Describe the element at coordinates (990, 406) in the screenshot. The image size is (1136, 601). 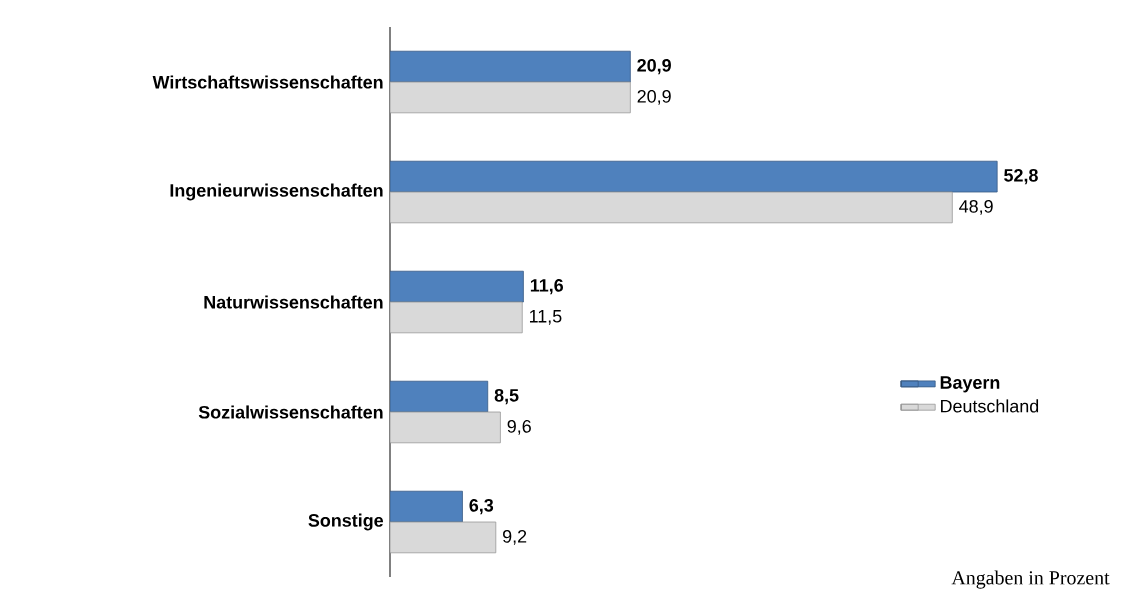
I see `legend-label: Deutschland` at that location.